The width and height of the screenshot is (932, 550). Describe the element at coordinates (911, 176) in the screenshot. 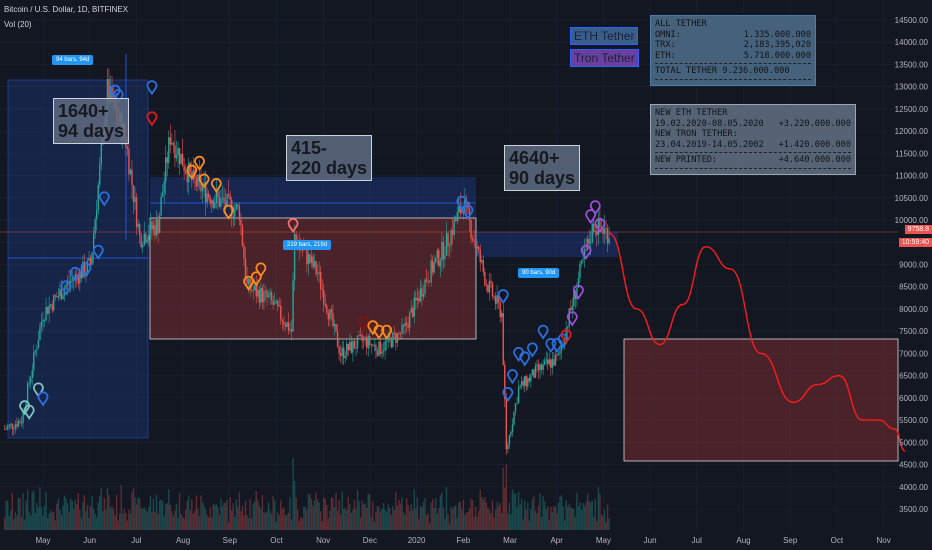

I see `y-tick-label: 11000.00` at that location.